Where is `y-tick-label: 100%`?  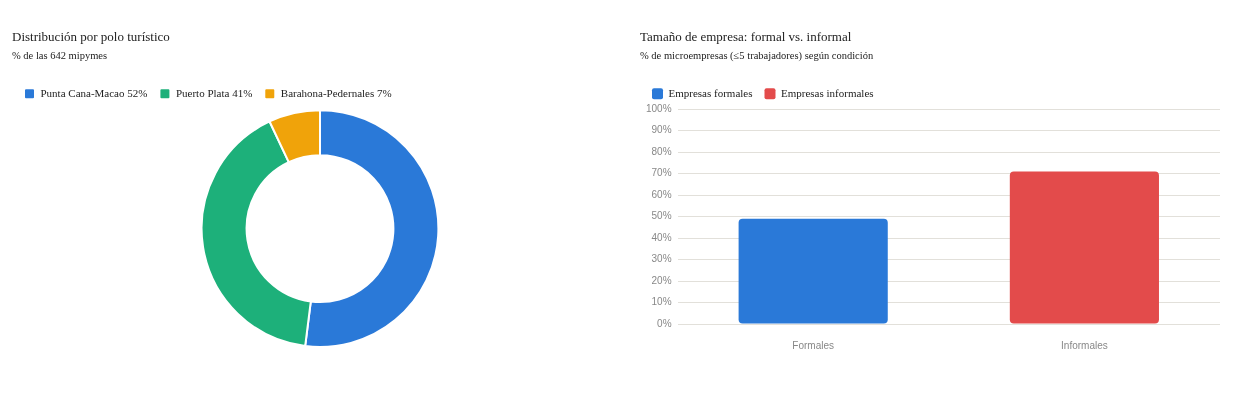 y-tick-label: 100% is located at coordinates (659, 108).